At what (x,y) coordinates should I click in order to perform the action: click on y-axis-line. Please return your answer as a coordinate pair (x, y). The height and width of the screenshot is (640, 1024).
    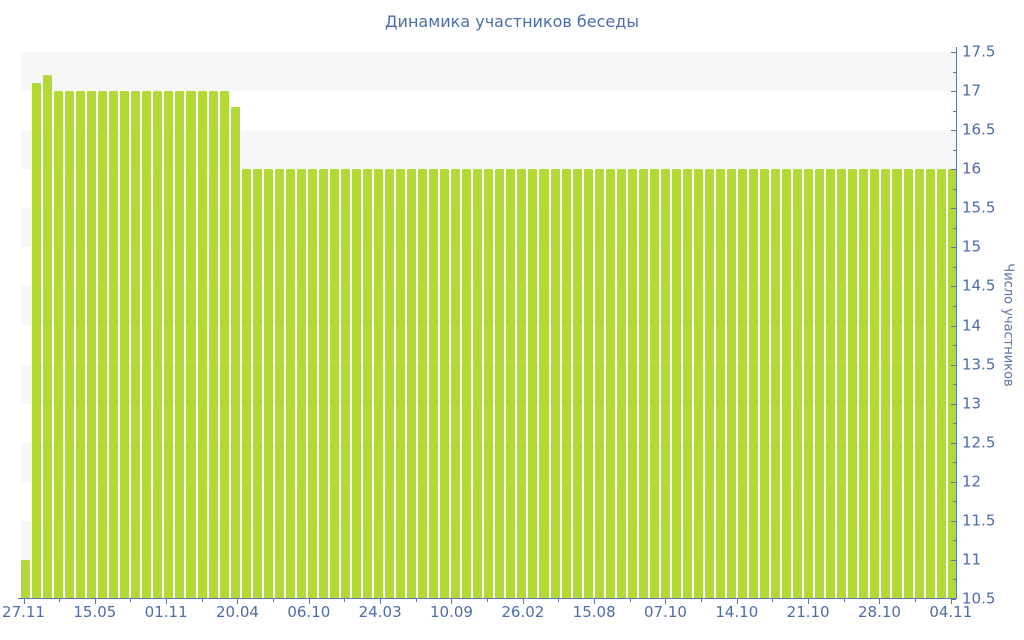
    Looking at the image, I should click on (956, 323).